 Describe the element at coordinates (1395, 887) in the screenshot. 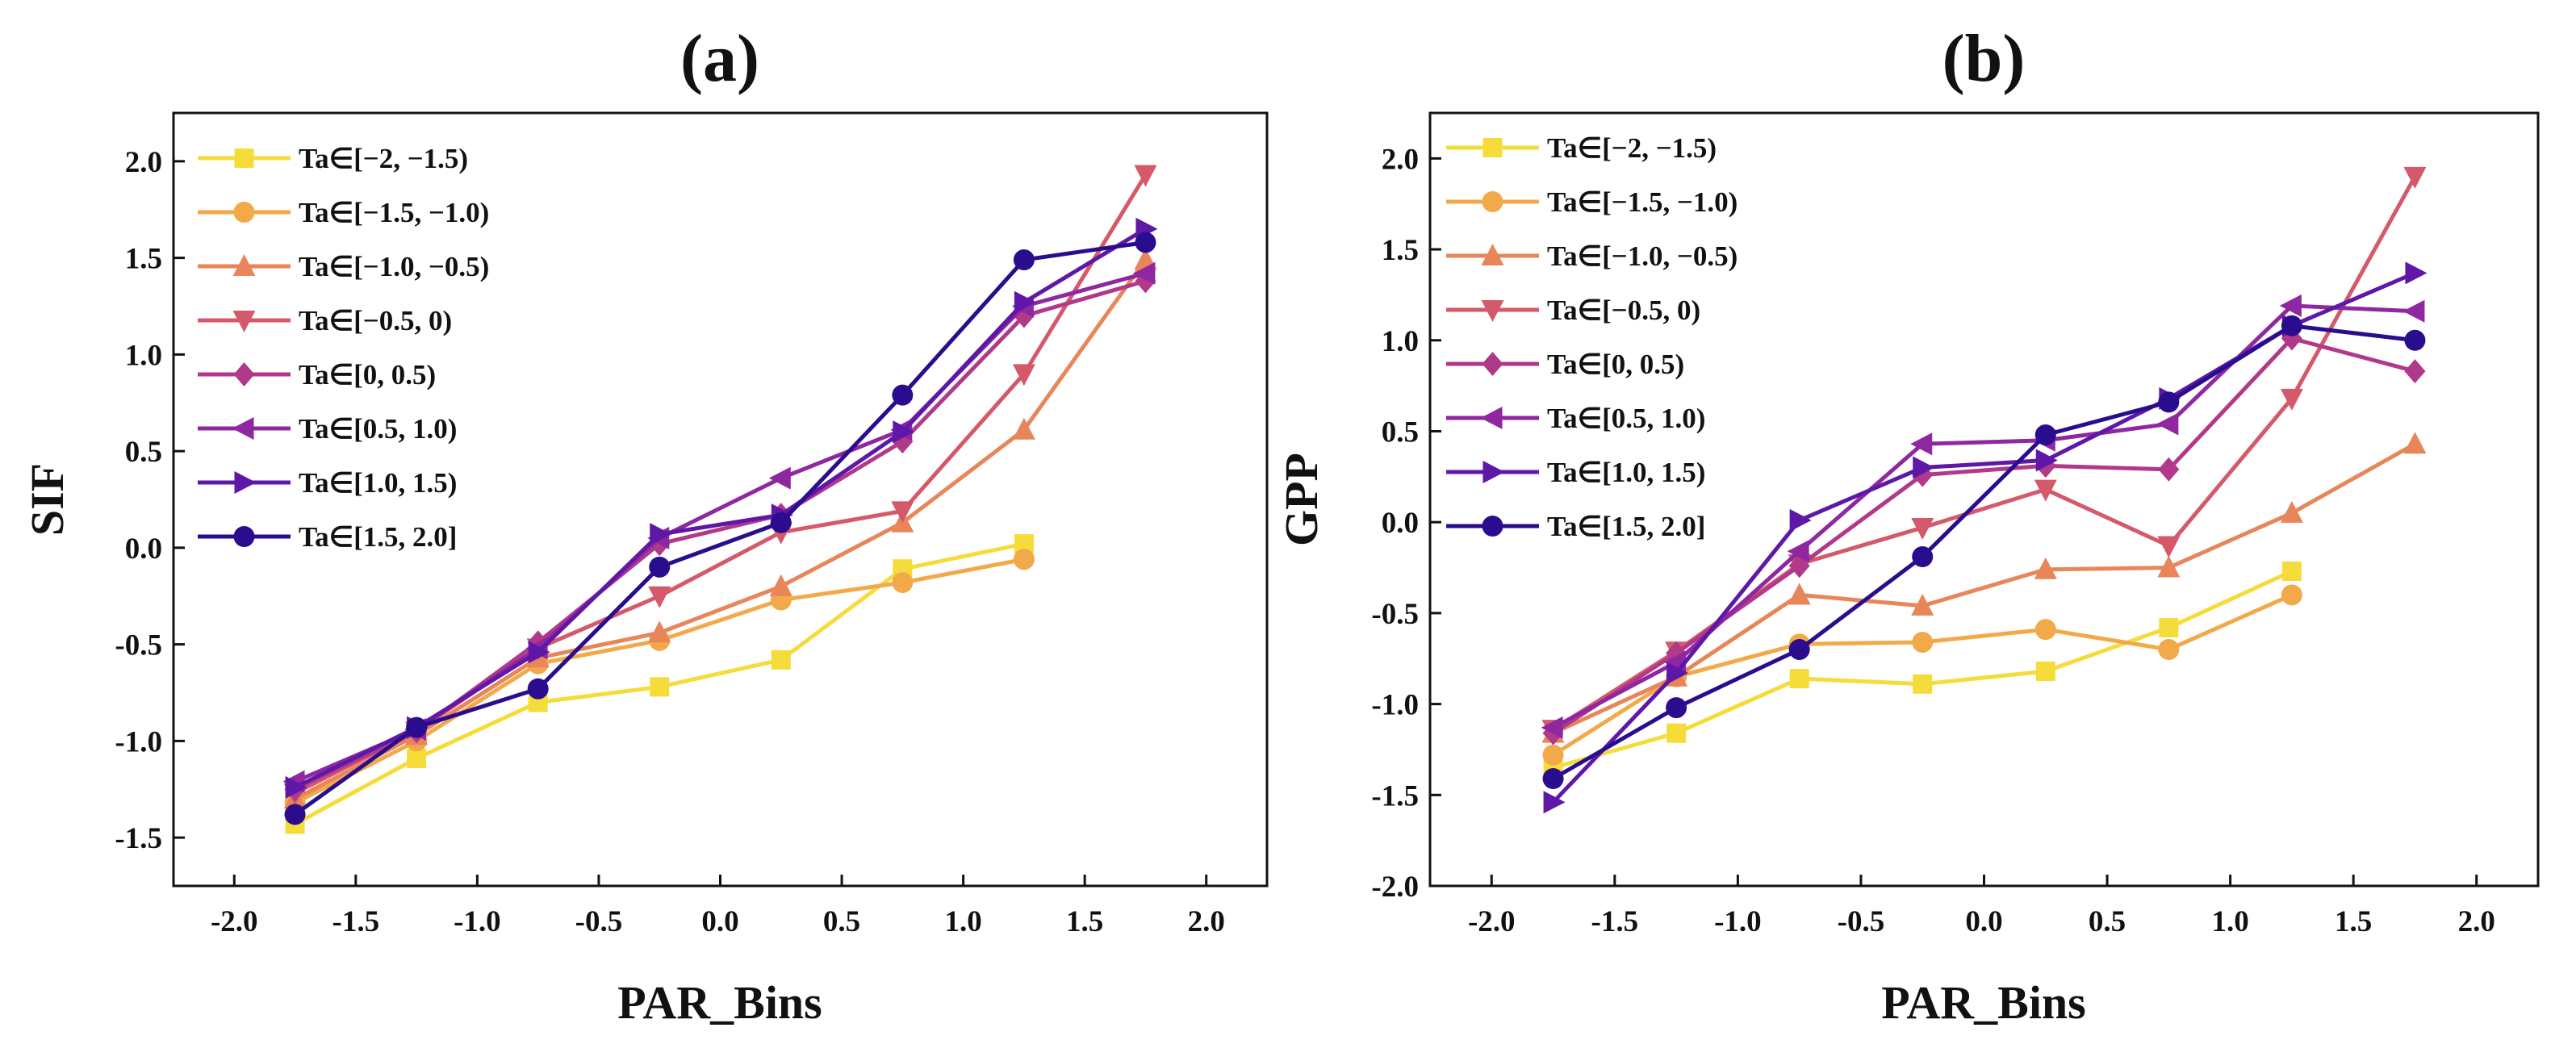

I see `chart-b-y-tick-label: -2.0` at that location.